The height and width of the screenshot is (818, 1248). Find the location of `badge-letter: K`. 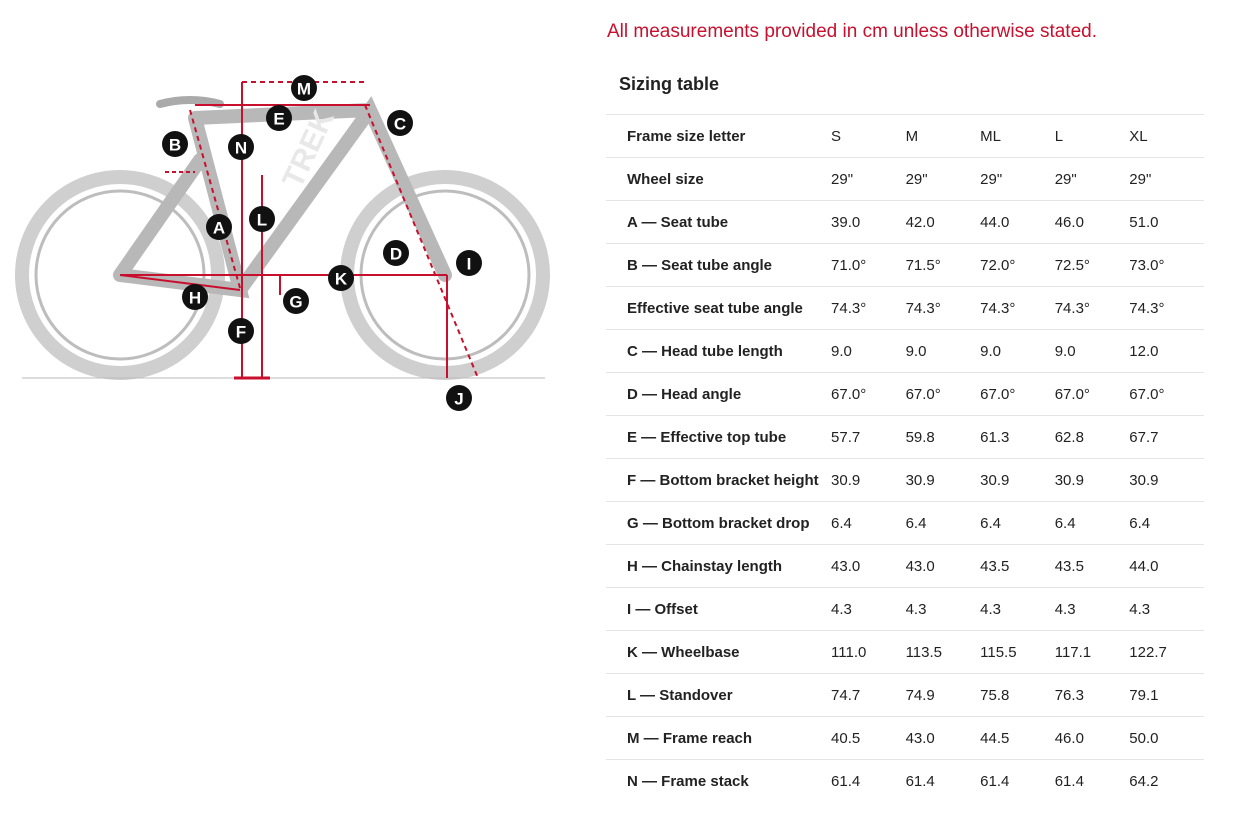

badge-letter: K is located at coordinates (341, 279).